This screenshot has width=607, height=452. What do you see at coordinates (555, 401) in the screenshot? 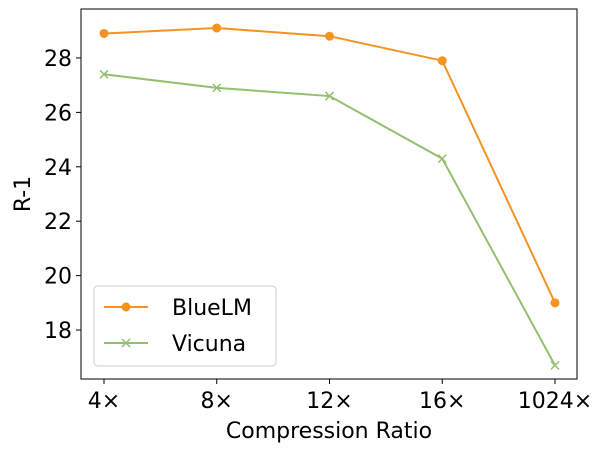
I see `x-tick-label: 1024×` at bounding box center [555, 401].